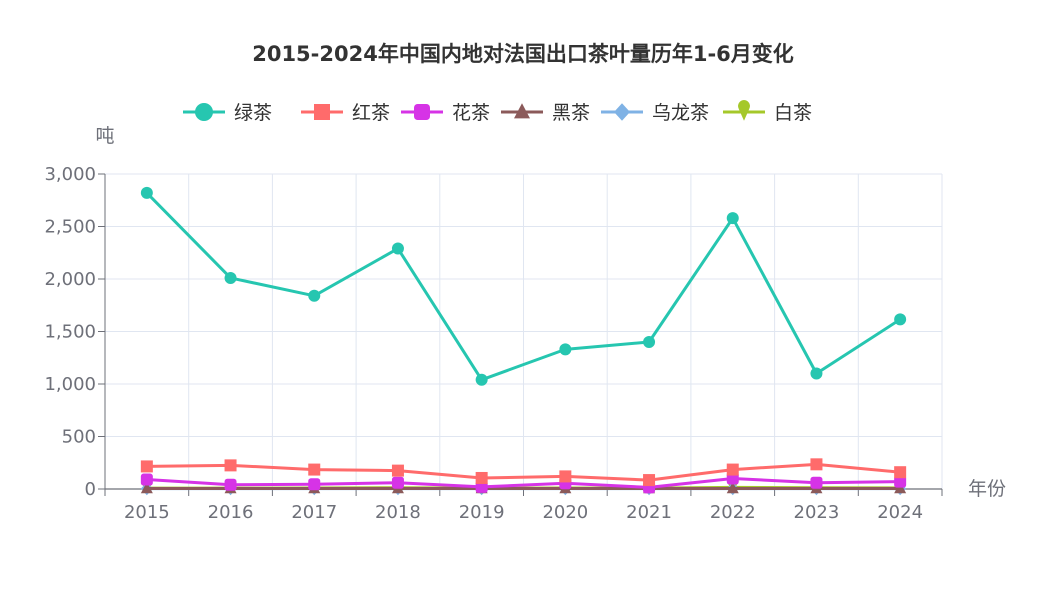  Describe the element at coordinates (497, 112) in the screenshot. I see `legend: 绿茶 红茶 花茶 黑茶 乌龙茶 白茶` at that location.